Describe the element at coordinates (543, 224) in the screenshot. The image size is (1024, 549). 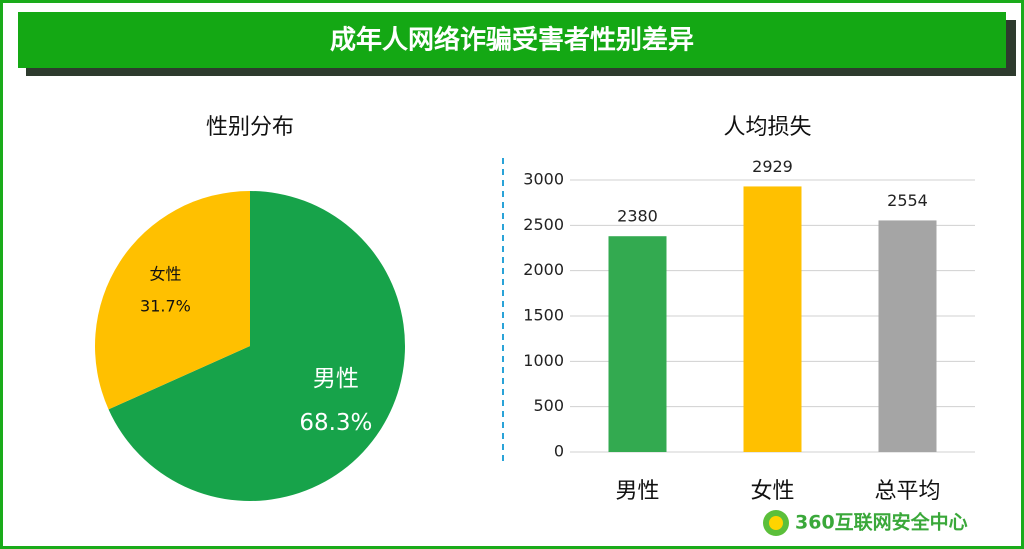
I see `y-tick-label: 2500` at that location.